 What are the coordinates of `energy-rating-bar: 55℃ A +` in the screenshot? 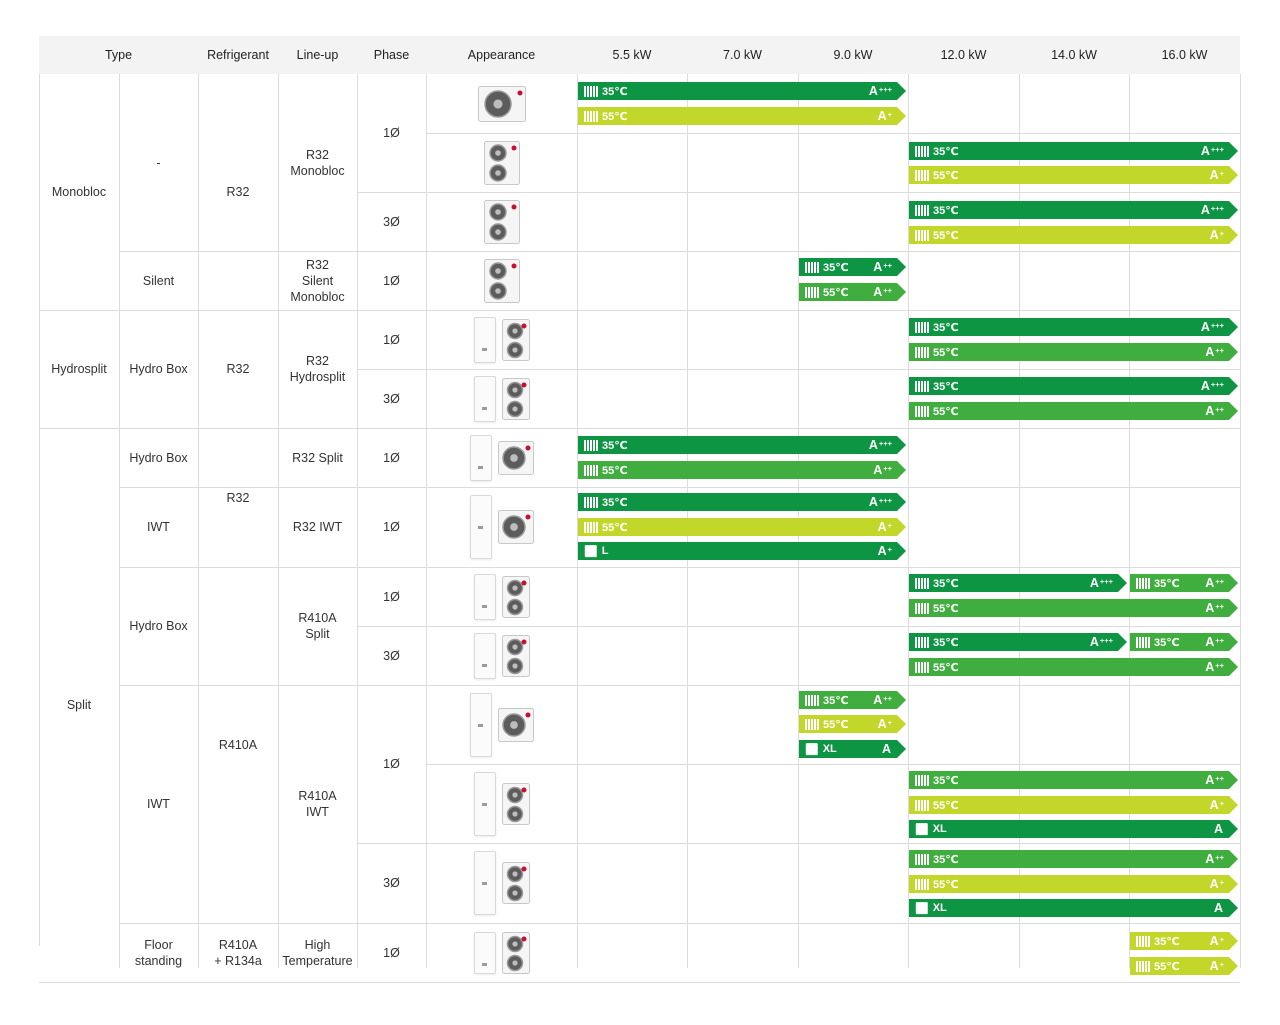 It's located at (1184, 966).